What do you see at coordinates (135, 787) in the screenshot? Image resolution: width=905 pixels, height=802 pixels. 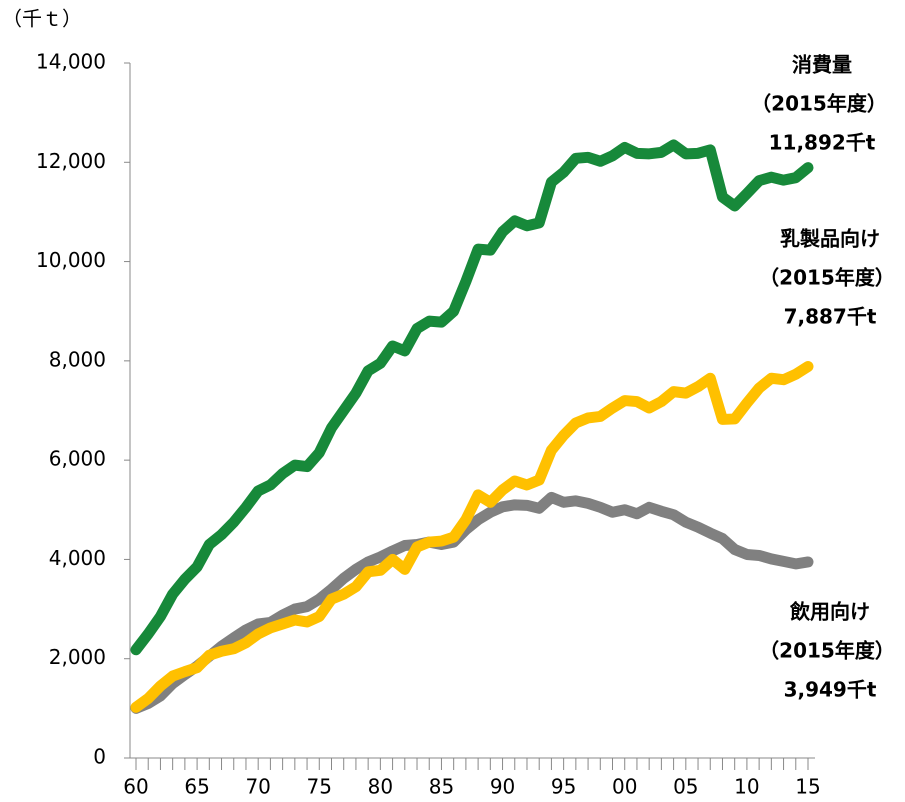 I see `x-tick-label: 60` at bounding box center [135, 787].